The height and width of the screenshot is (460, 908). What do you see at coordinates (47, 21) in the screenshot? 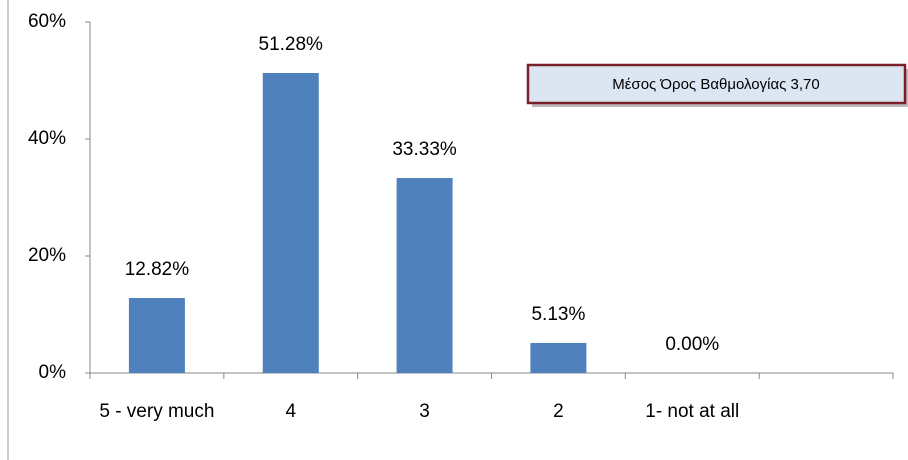
I see `y-tick-label: 60%` at bounding box center [47, 21].